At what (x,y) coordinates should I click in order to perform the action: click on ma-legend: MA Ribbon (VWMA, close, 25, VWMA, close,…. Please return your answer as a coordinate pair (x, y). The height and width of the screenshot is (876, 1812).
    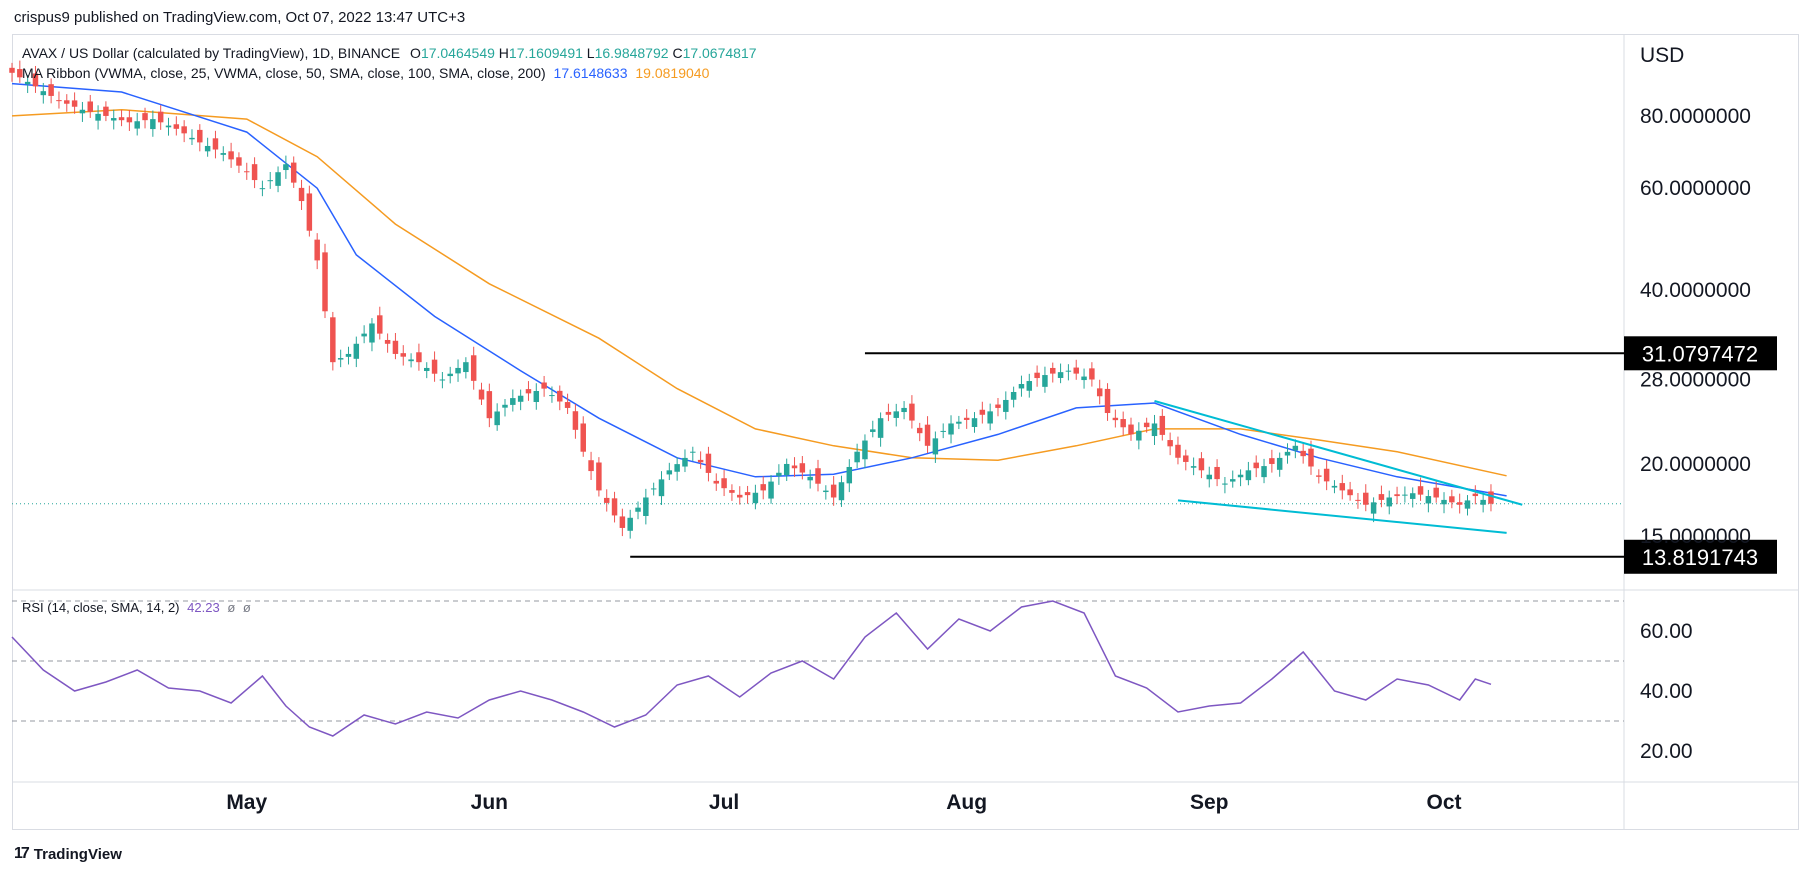
    Looking at the image, I should click on (365, 73).